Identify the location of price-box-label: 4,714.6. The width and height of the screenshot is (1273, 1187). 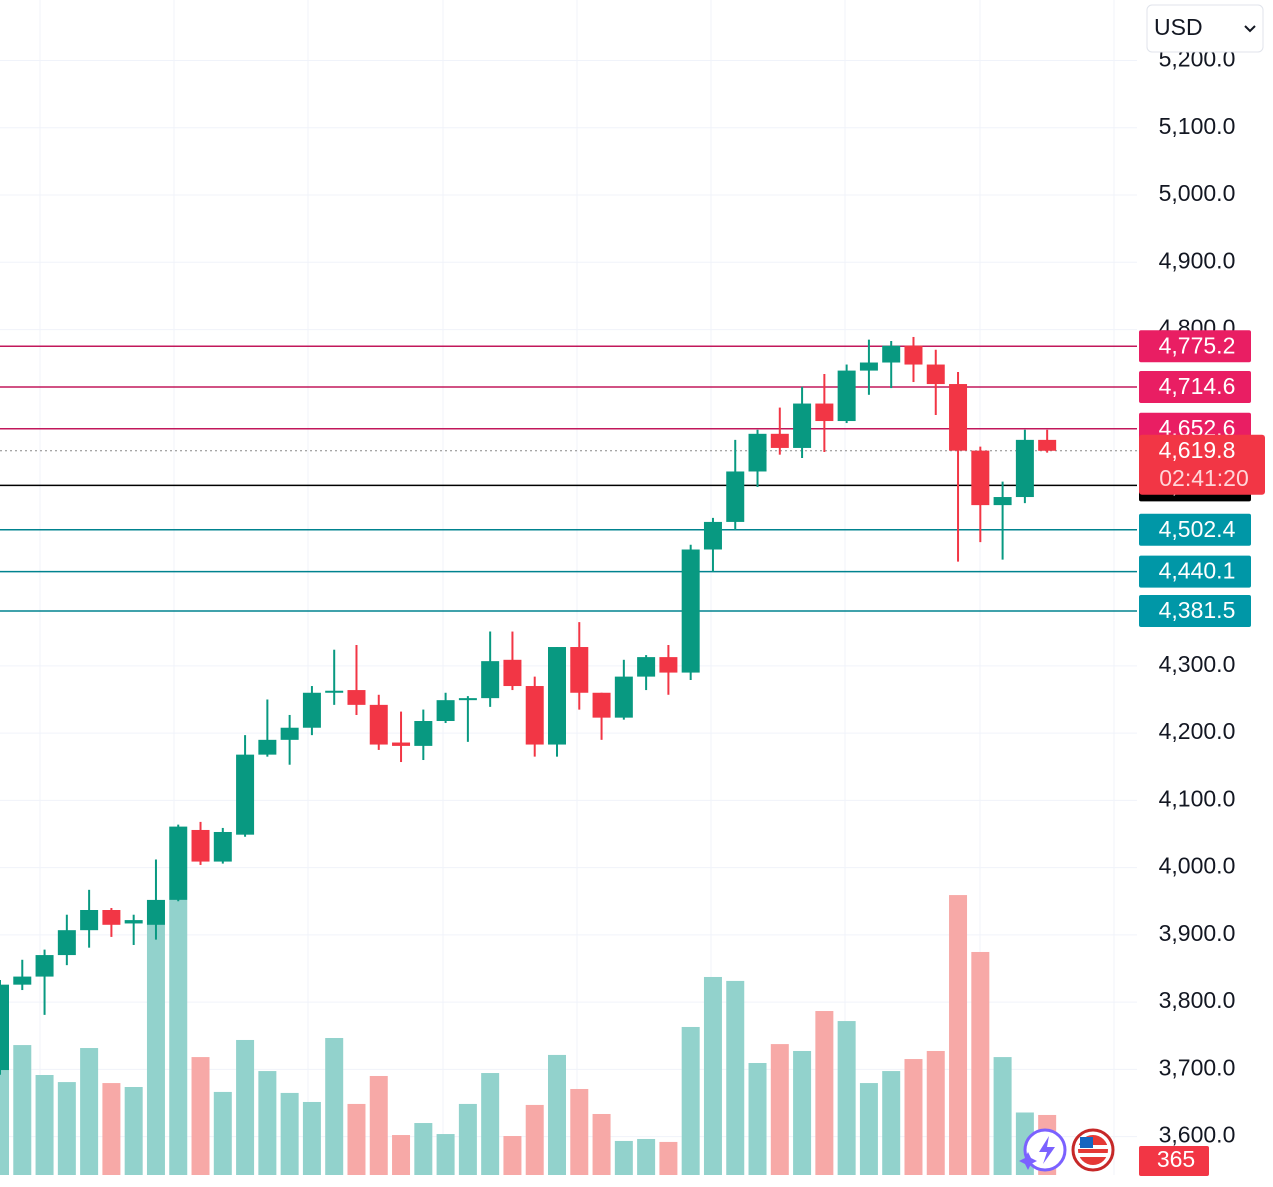
(1197, 386).